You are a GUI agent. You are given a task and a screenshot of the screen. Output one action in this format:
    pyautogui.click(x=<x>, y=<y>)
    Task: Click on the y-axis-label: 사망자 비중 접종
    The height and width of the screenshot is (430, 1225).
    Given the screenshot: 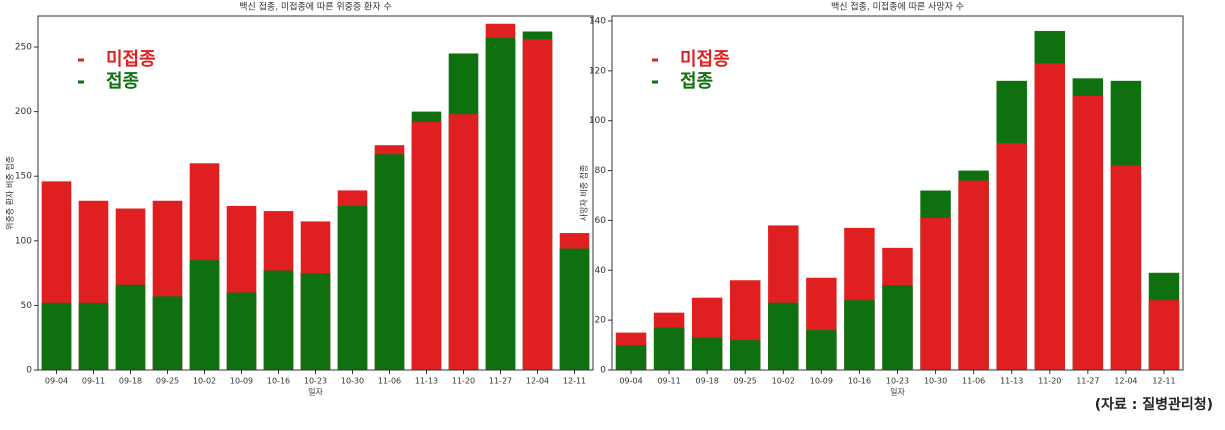 What is the action you would take?
    pyautogui.click(x=584, y=193)
    